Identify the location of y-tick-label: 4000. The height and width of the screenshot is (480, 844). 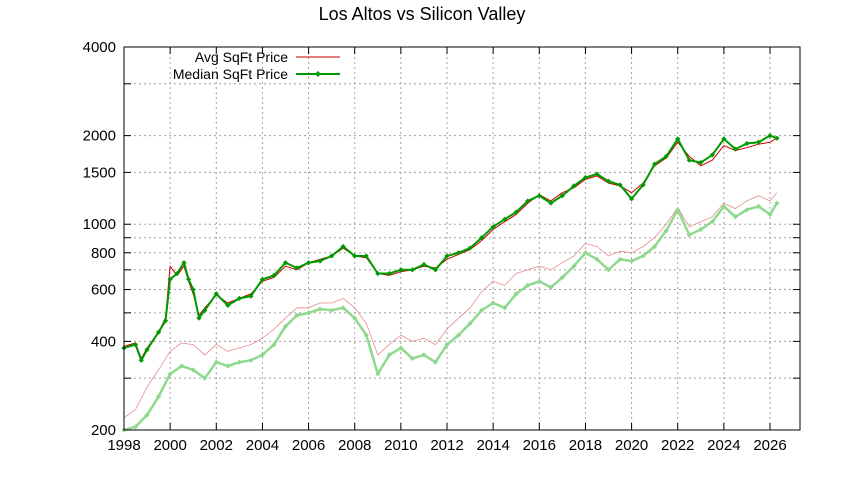
(99, 47).